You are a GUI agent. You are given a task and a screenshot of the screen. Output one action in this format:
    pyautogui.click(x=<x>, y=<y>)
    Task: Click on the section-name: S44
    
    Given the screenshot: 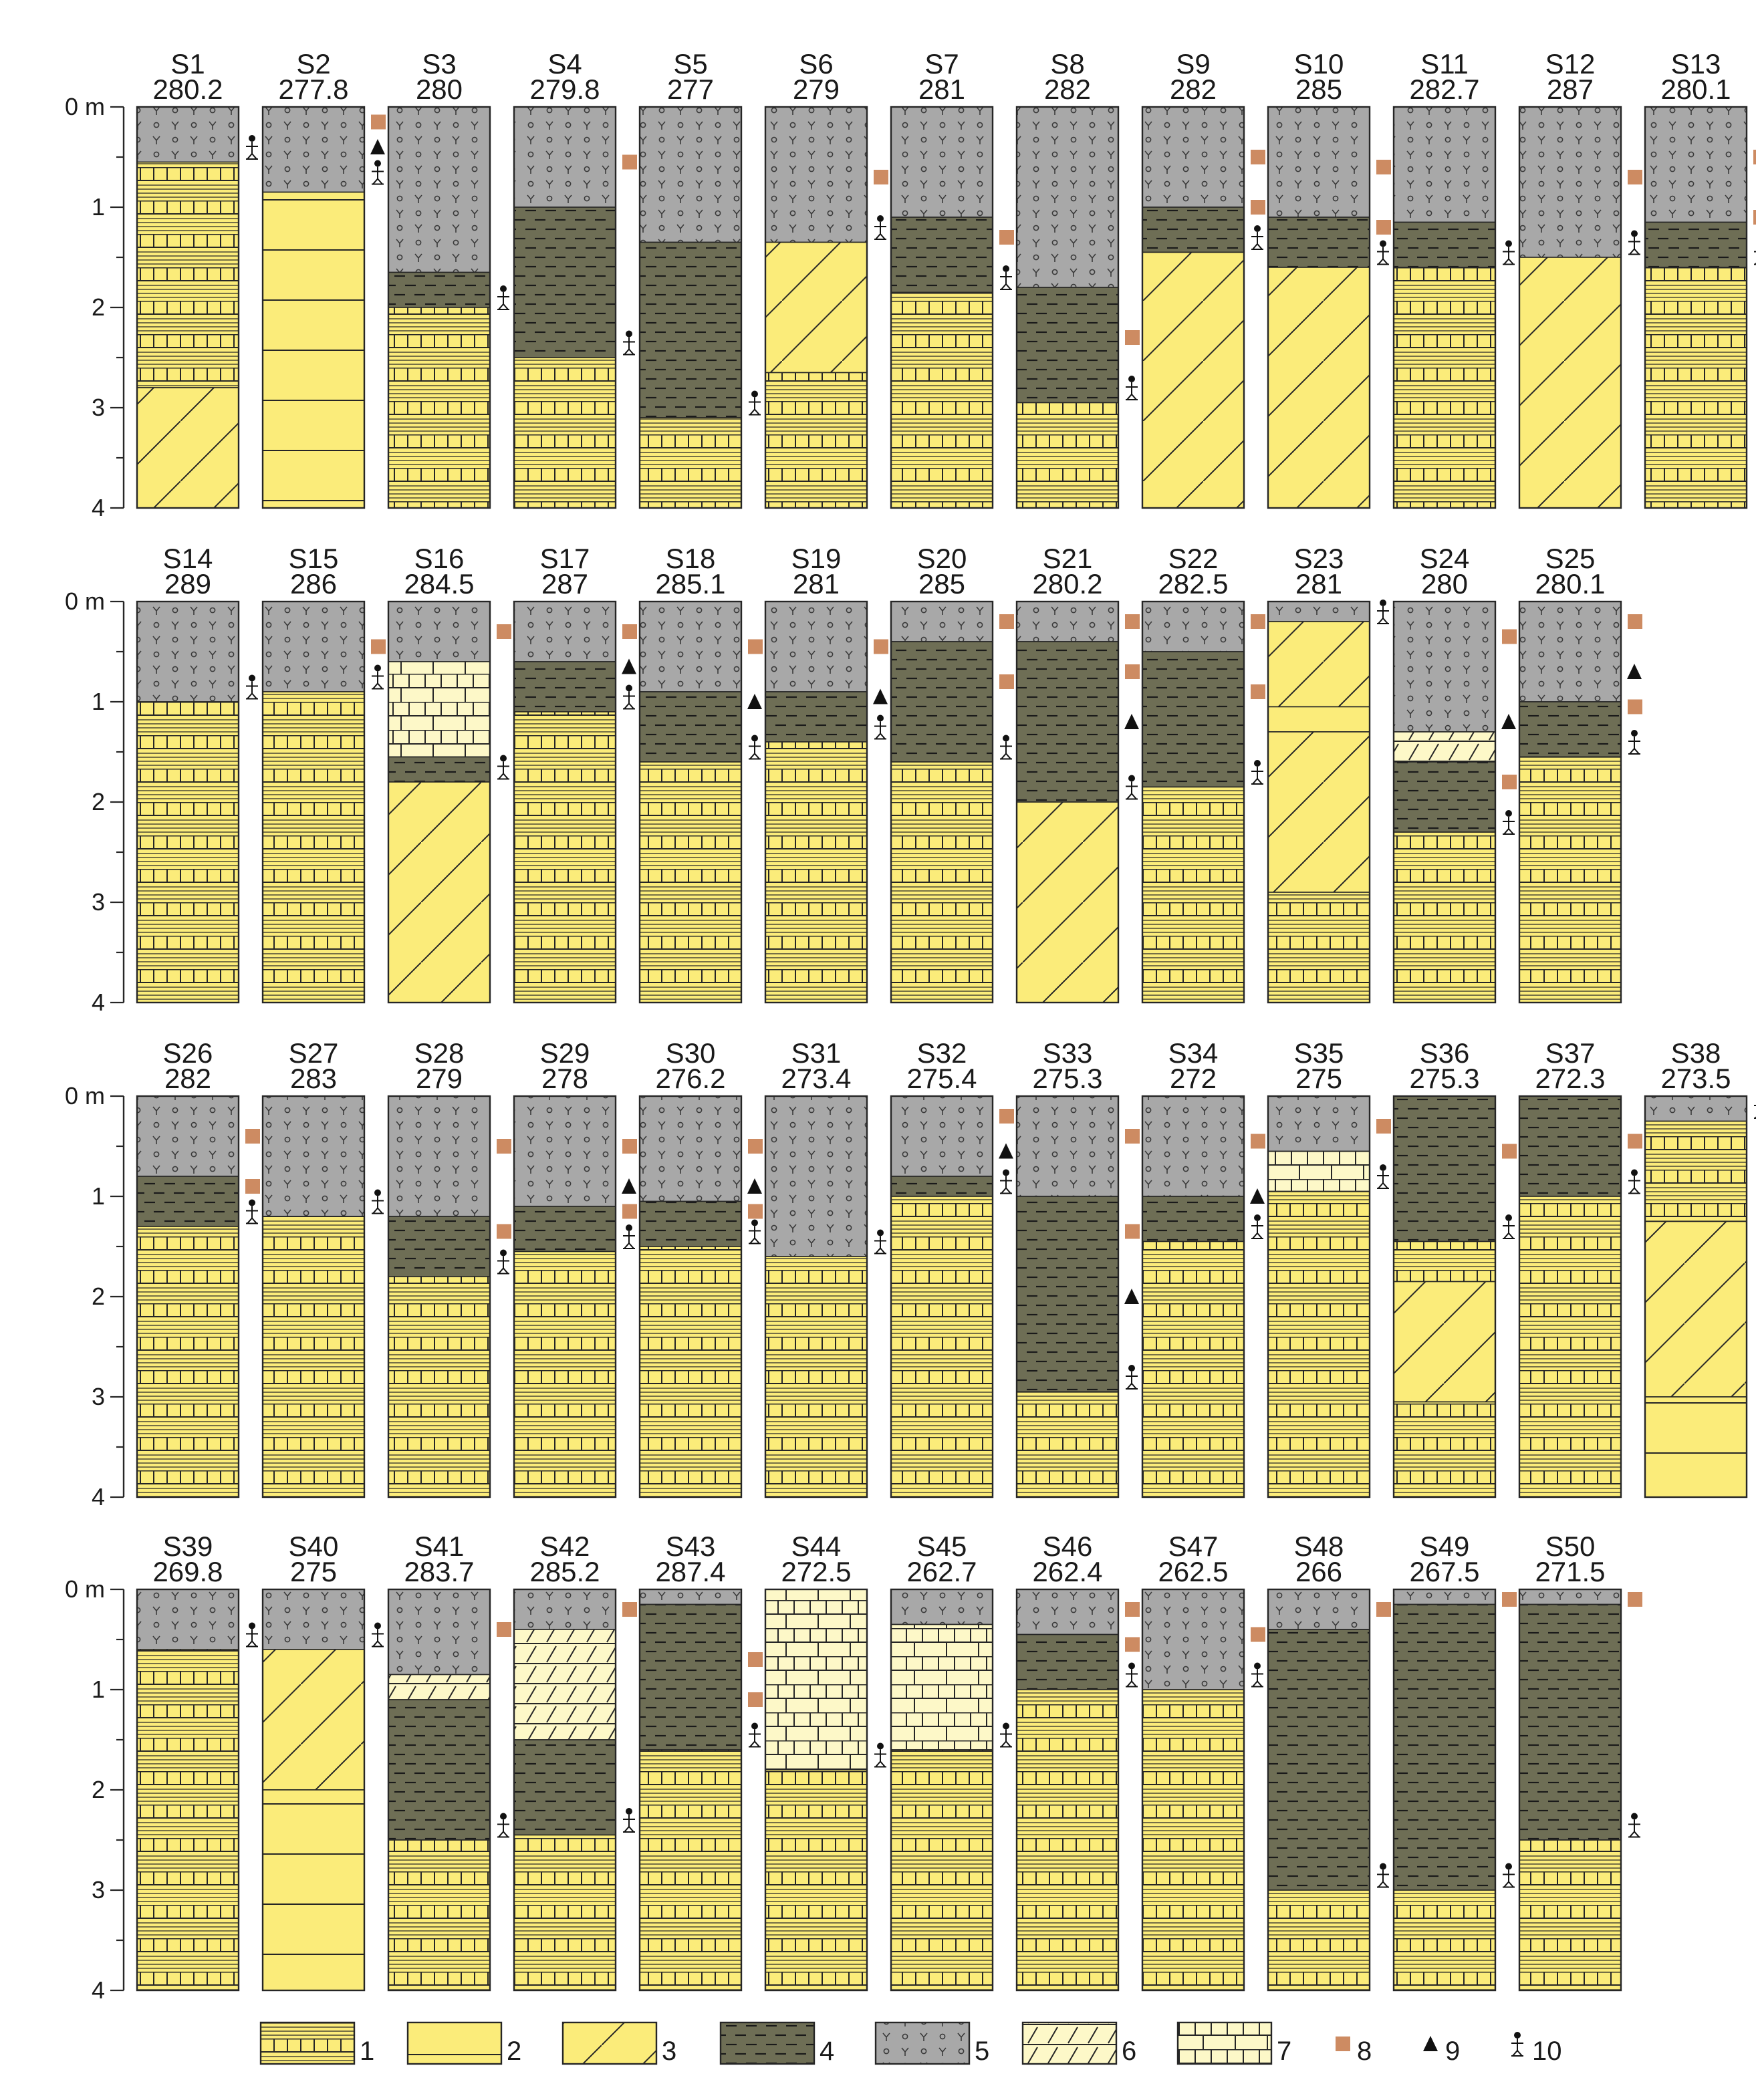 What is the action you would take?
    pyautogui.click(x=816, y=1546)
    